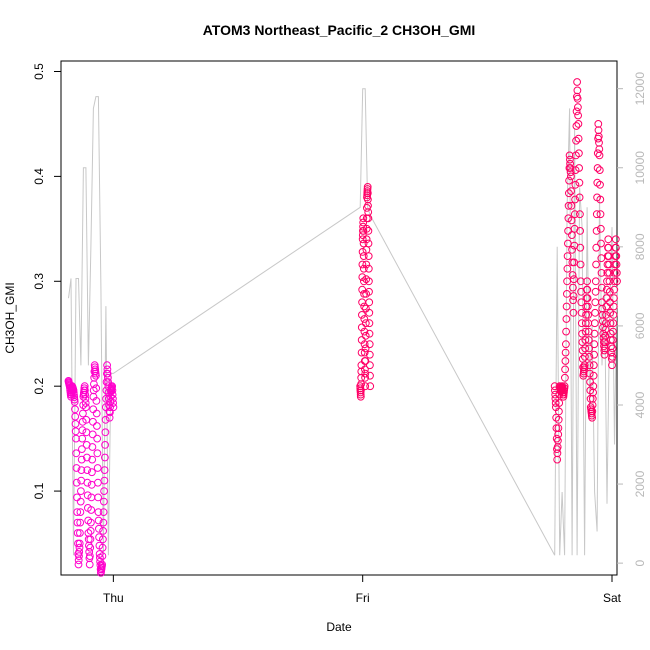 The image size is (650, 650). Describe the element at coordinates (10, 317) in the screenshot. I see `y-axis-label: CH3OH_GMI` at that location.